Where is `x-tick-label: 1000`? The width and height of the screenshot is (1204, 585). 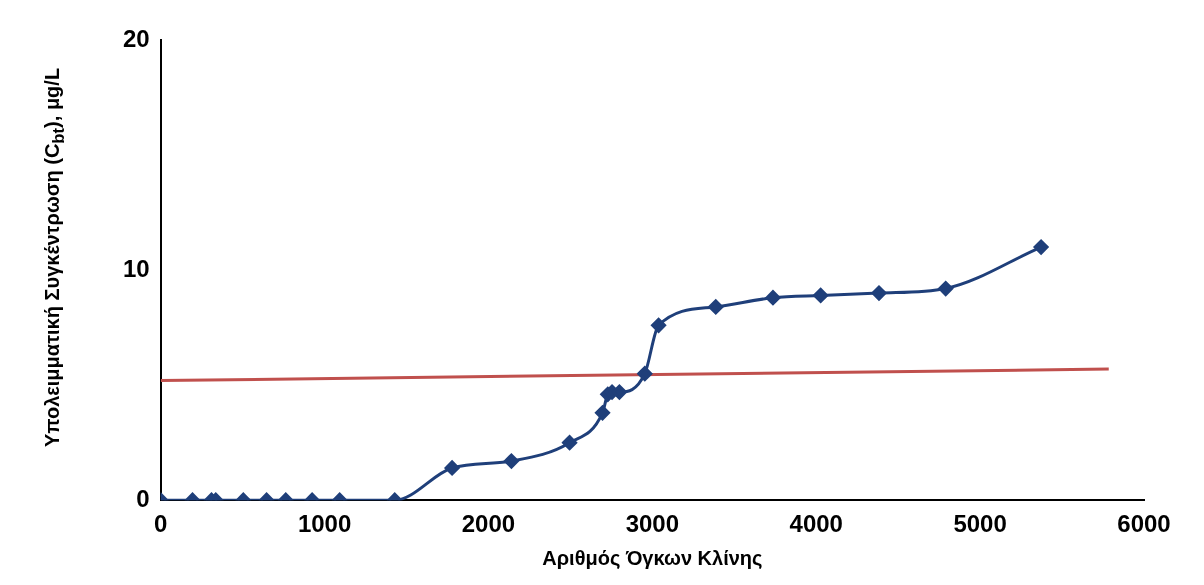
x-tick-label: 1000 is located at coordinates (324, 524).